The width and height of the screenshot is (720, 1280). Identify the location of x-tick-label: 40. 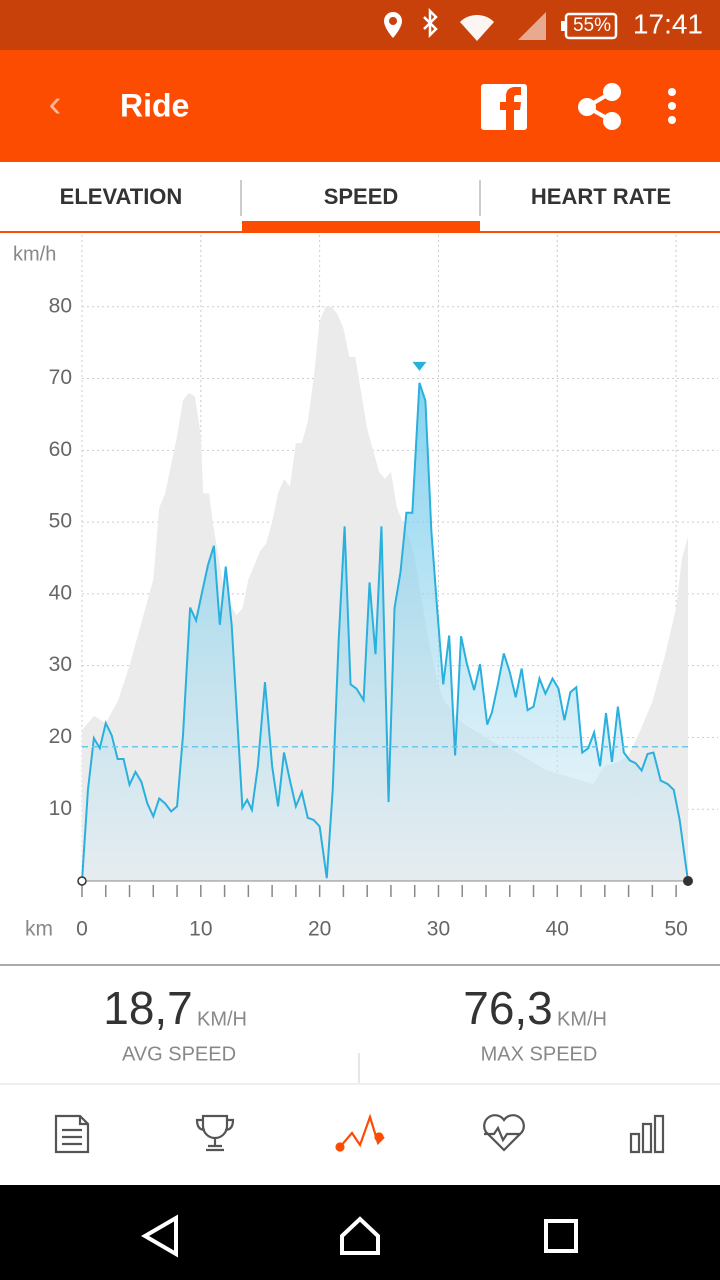
(557, 929).